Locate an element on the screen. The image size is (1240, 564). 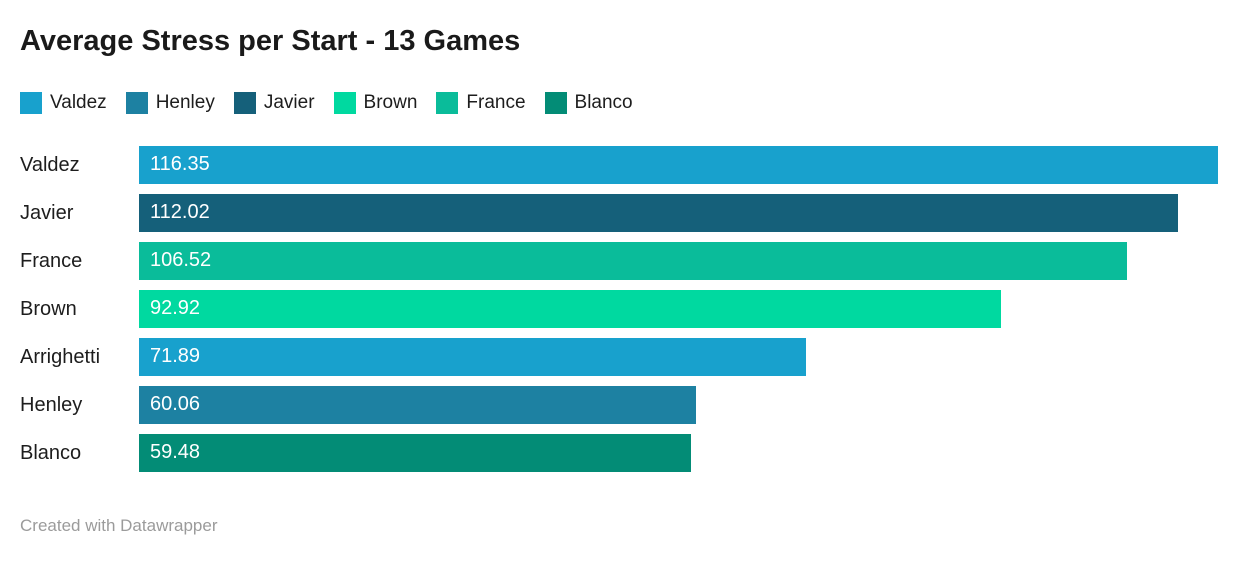
legend-label: Blanco is located at coordinates (603, 102).